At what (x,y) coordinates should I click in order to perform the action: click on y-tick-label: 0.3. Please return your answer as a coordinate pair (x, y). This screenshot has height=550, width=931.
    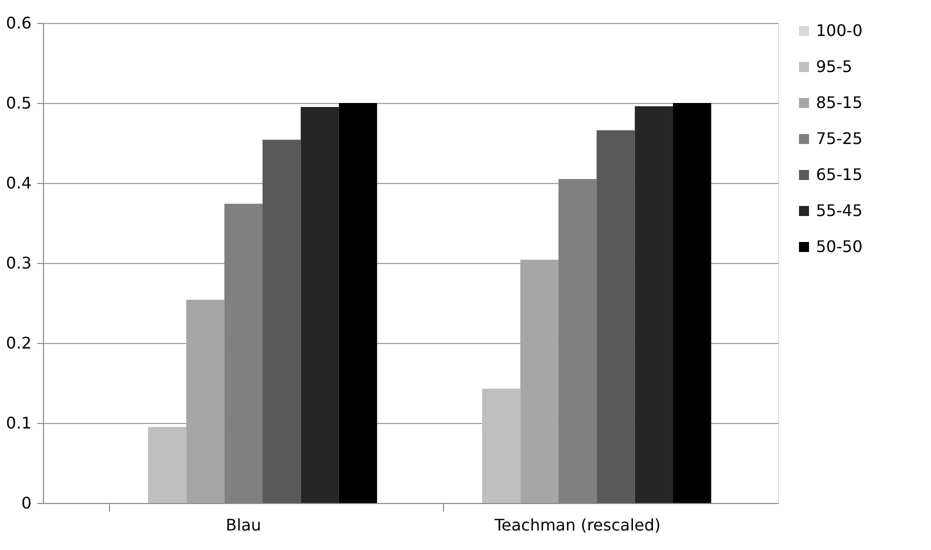
    Looking at the image, I should click on (19, 263).